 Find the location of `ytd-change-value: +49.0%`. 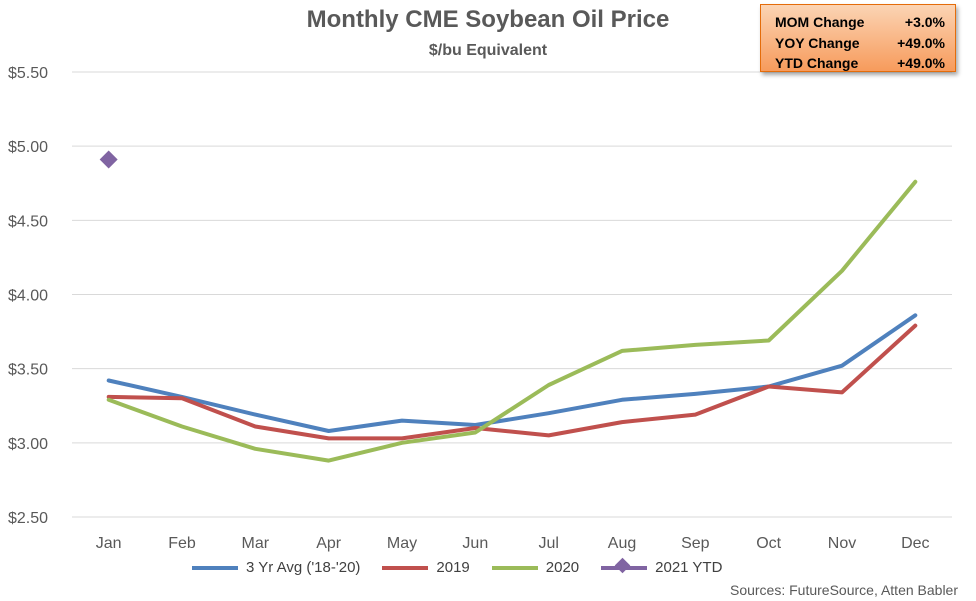

ytd-change-value: +49.0% is located at coordinates (921, 63).